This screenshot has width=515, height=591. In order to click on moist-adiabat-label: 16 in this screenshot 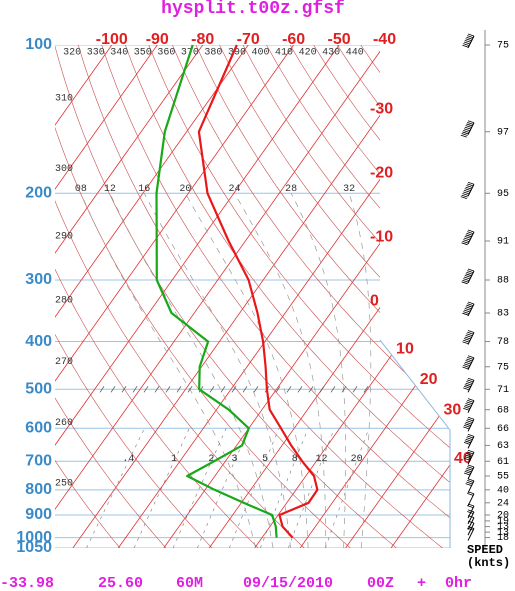, I will do `click(144, 189)`.